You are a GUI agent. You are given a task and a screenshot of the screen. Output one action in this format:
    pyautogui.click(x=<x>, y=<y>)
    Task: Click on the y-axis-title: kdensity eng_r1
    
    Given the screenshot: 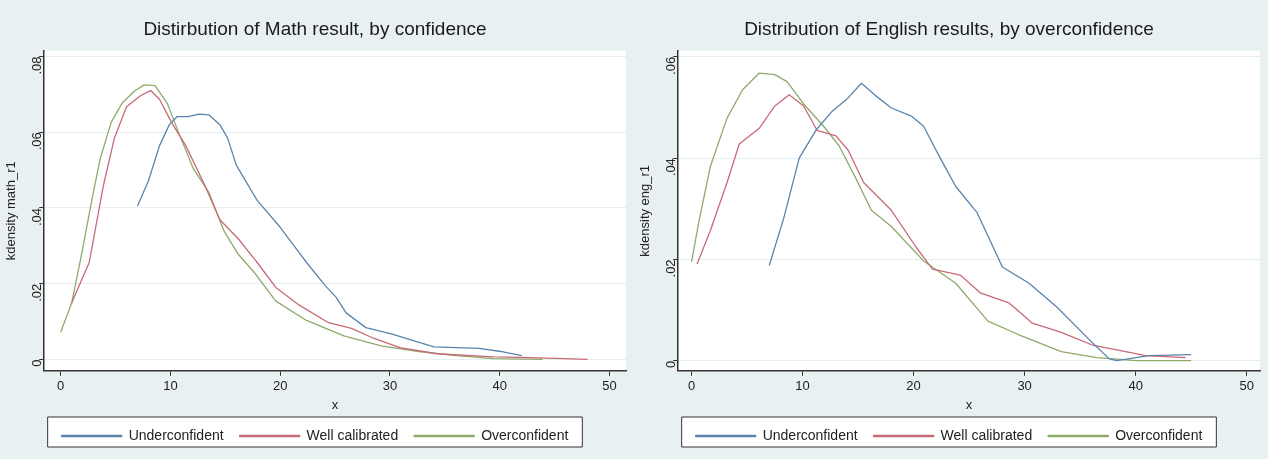 What is the action you would take?
    pyautogui.click(x=645, y=210)
    